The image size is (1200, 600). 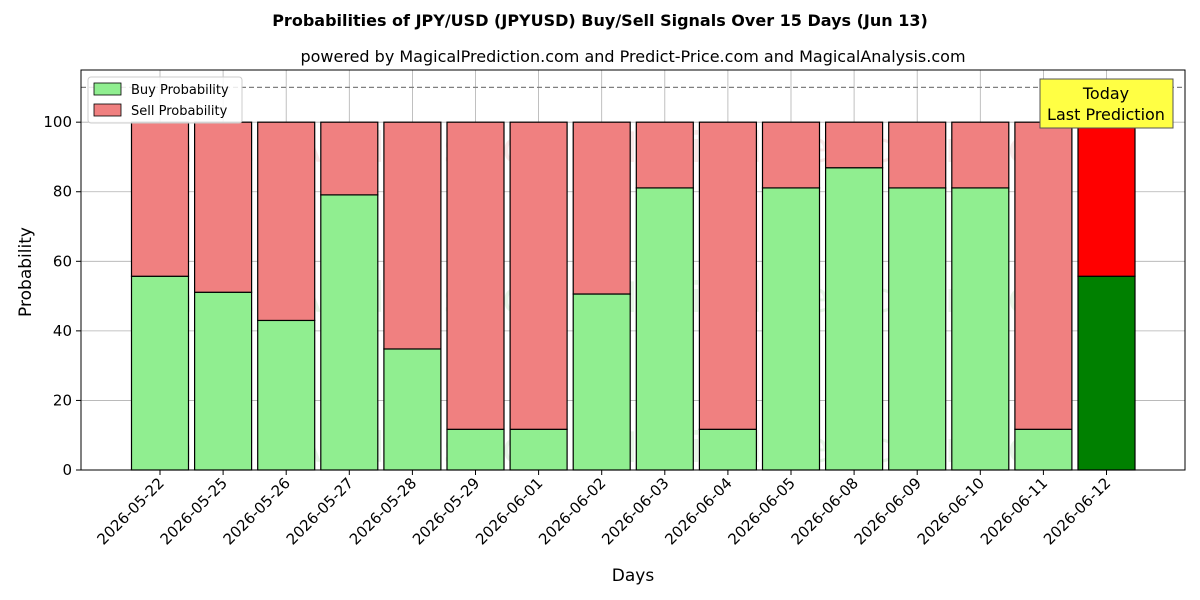 I want to click on x-tick-label: 2026-06-10, so click(x=951, y=511).